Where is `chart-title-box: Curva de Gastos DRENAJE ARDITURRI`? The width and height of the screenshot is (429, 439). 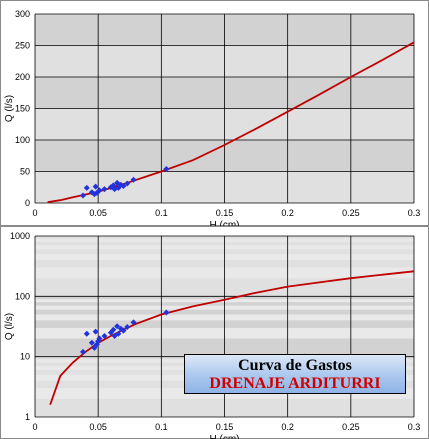
chart-title-box: Curva de Gastos DRENAJE ARDITURRI is located at coordinates (295, 374).